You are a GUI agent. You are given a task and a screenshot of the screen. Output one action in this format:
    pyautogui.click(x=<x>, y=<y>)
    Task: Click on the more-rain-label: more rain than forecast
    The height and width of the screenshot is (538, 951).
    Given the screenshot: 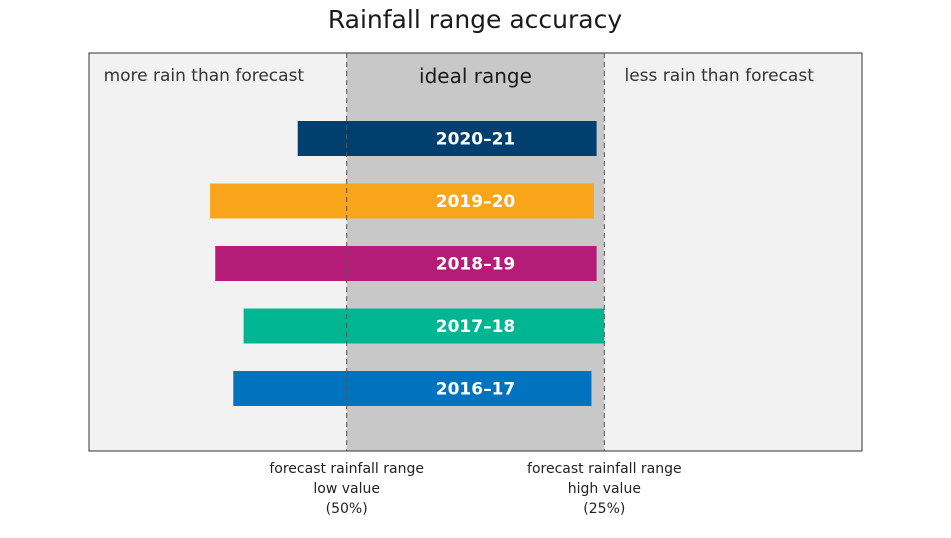 What is the action you would take?
    pyautogui.click(x=204, y=76)
    